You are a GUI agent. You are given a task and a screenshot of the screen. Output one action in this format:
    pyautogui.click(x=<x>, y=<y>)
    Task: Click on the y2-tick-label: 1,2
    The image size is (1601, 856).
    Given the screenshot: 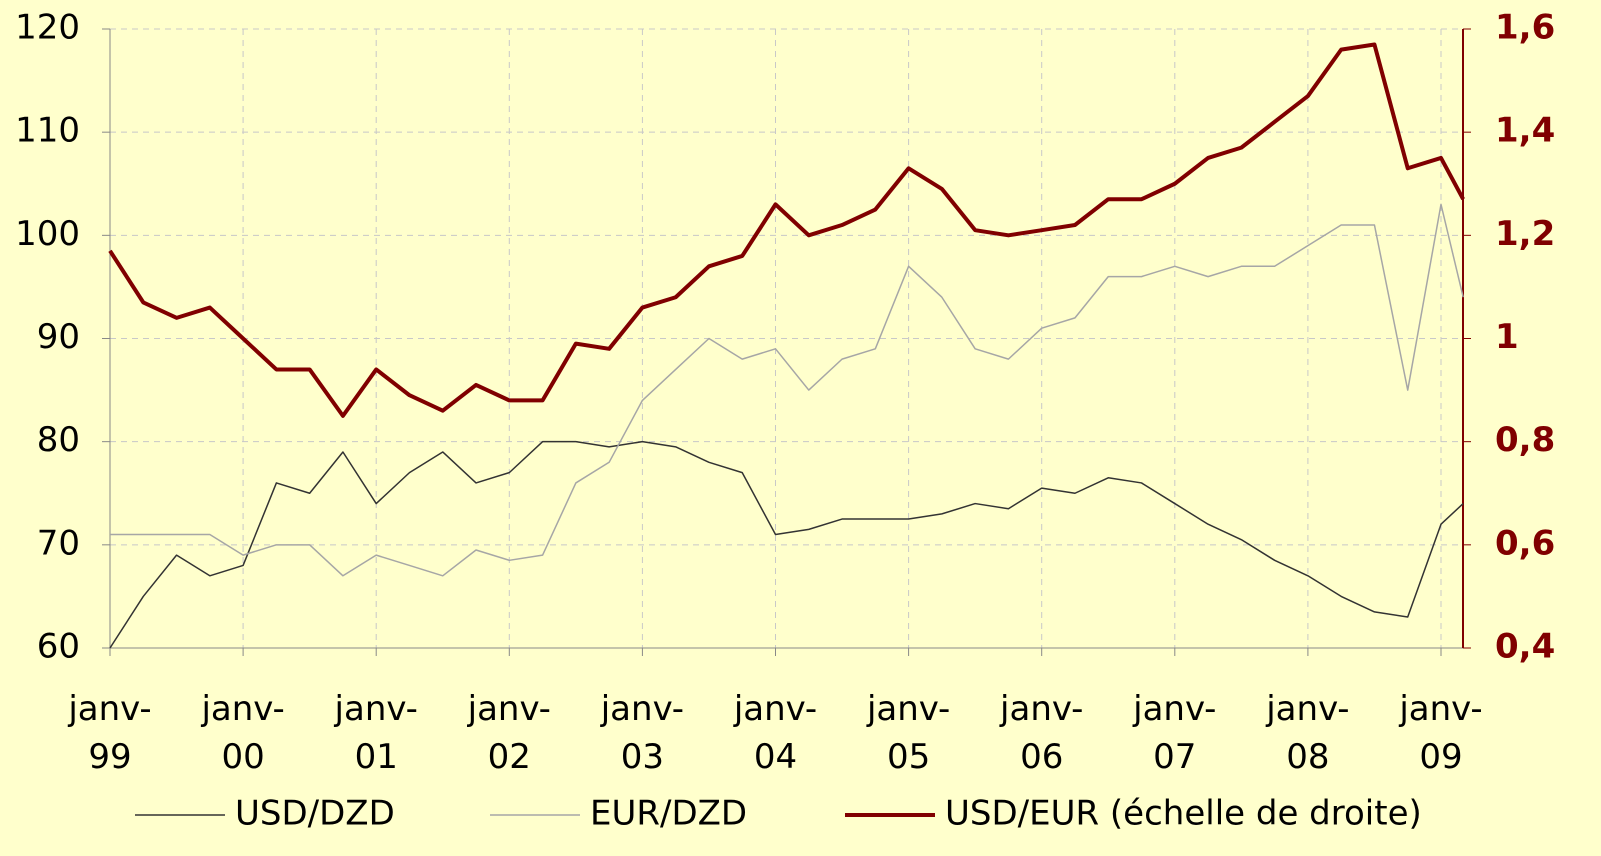 What is the action you would take?
    pyautogui.click(x=1525, y=234)
    